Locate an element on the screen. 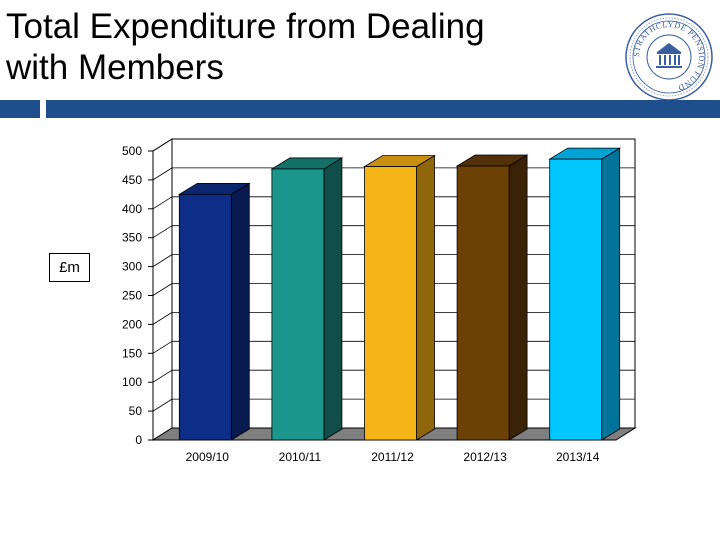 This screenshot has width=720, height=540. plot-side-wall is located at coordinates (162, 289).